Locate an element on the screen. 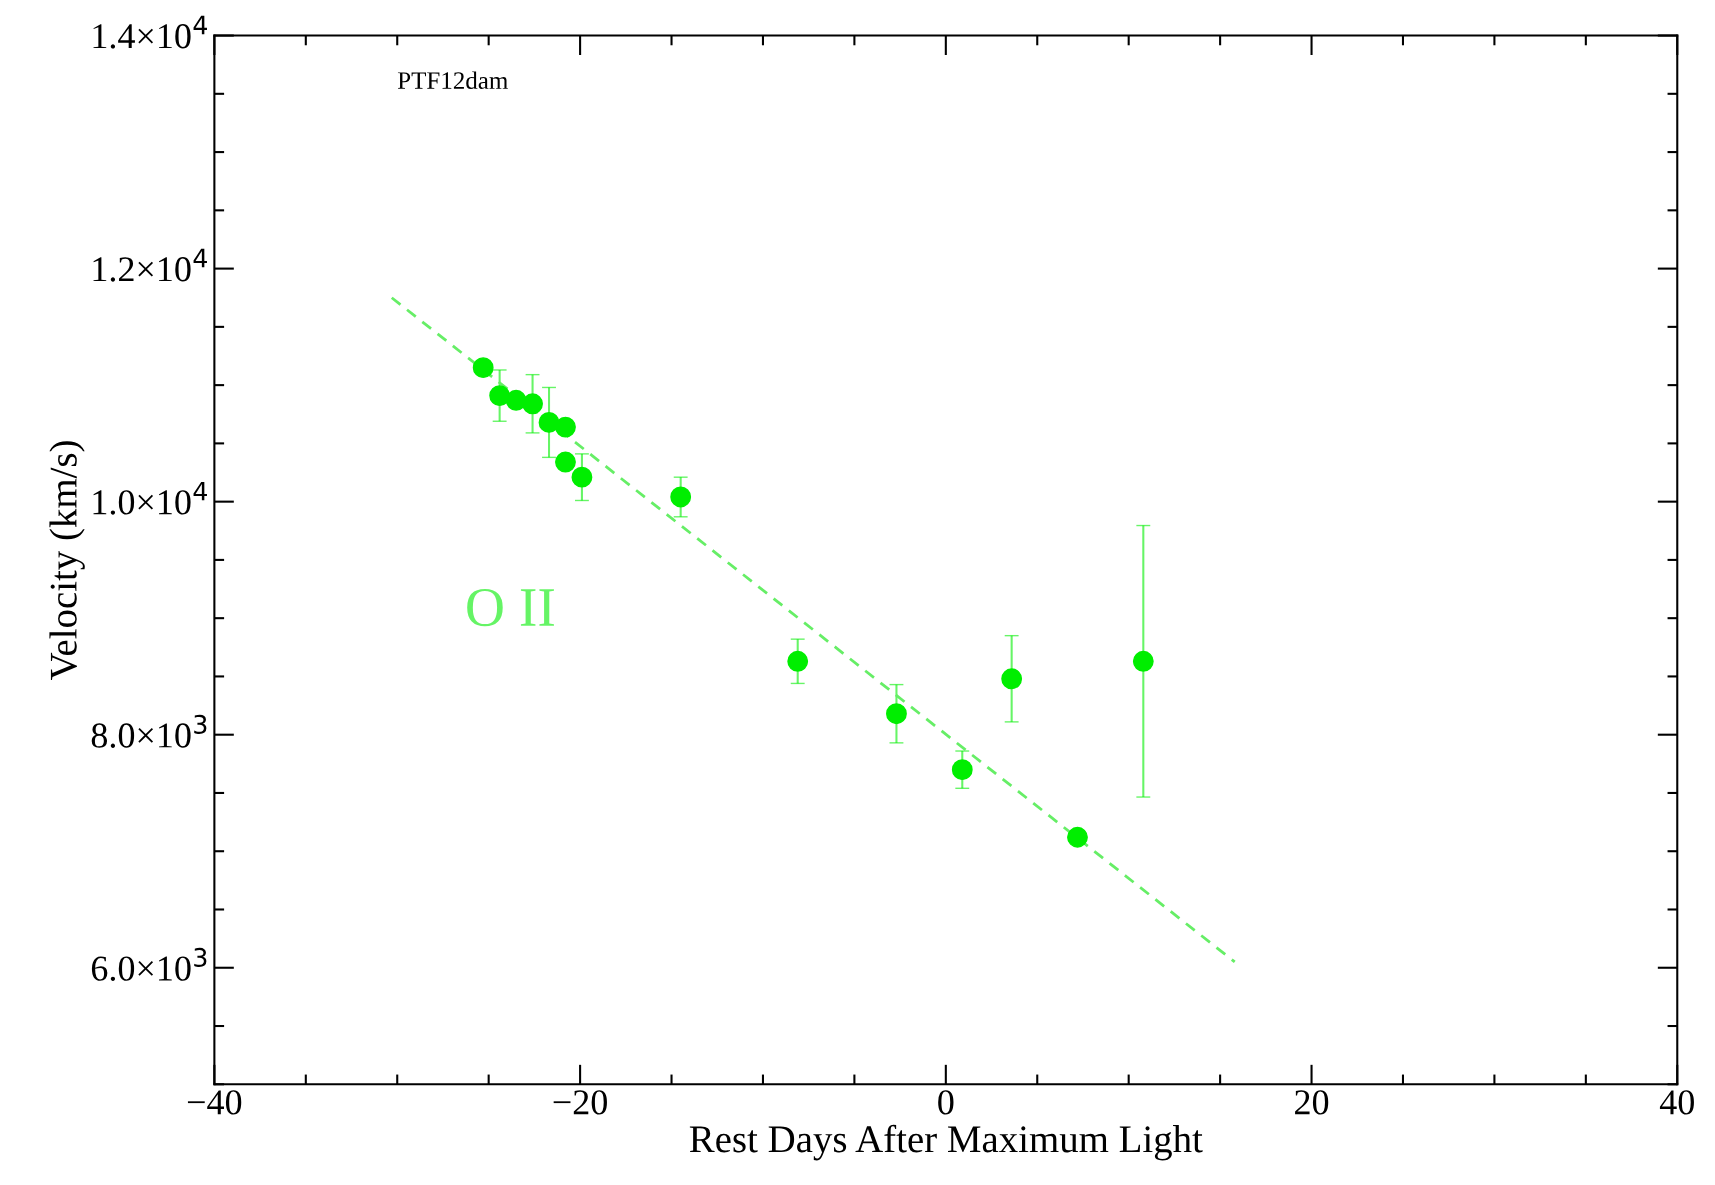 The height and width of the screenshot is (1185, 1715). x-tick-label: 0 is located at coordinates (946, 1102).